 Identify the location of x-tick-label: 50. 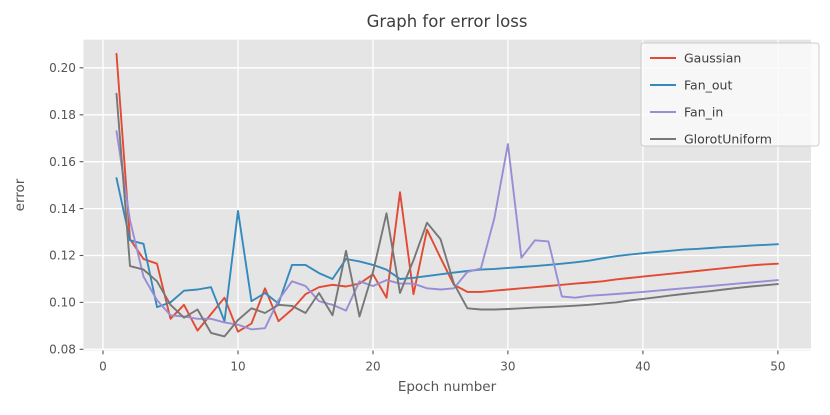
(777, 367).